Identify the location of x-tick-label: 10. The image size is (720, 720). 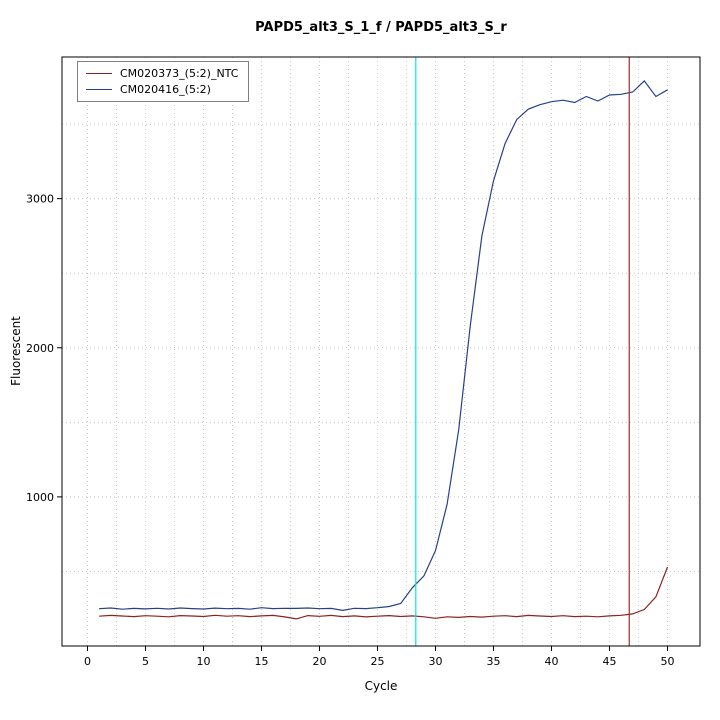
(204, 661).